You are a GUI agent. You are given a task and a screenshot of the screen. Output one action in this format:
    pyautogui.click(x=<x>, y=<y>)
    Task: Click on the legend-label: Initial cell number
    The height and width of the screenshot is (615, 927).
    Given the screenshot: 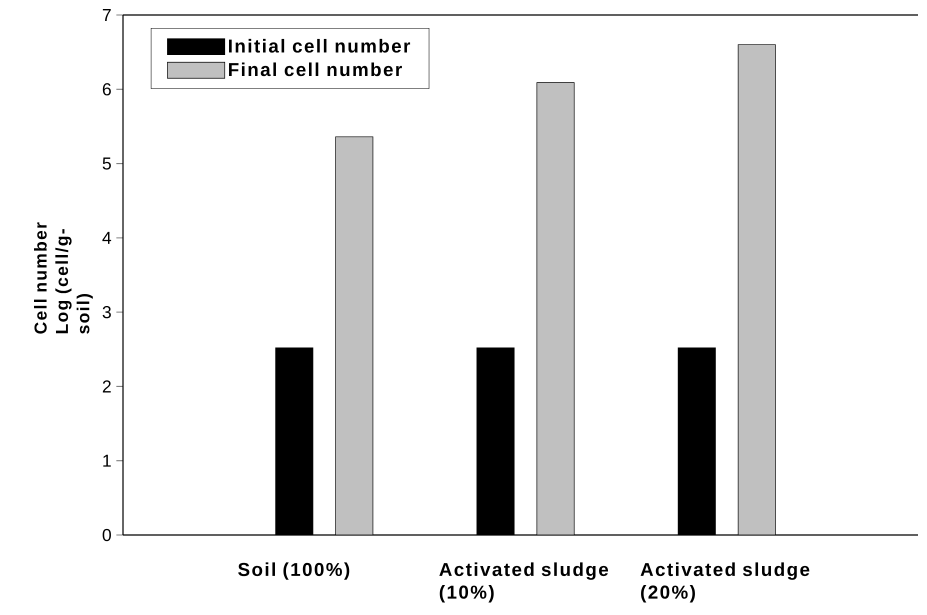 What is the action you would take?
    pyautogui.click(x=319, y=45)
    